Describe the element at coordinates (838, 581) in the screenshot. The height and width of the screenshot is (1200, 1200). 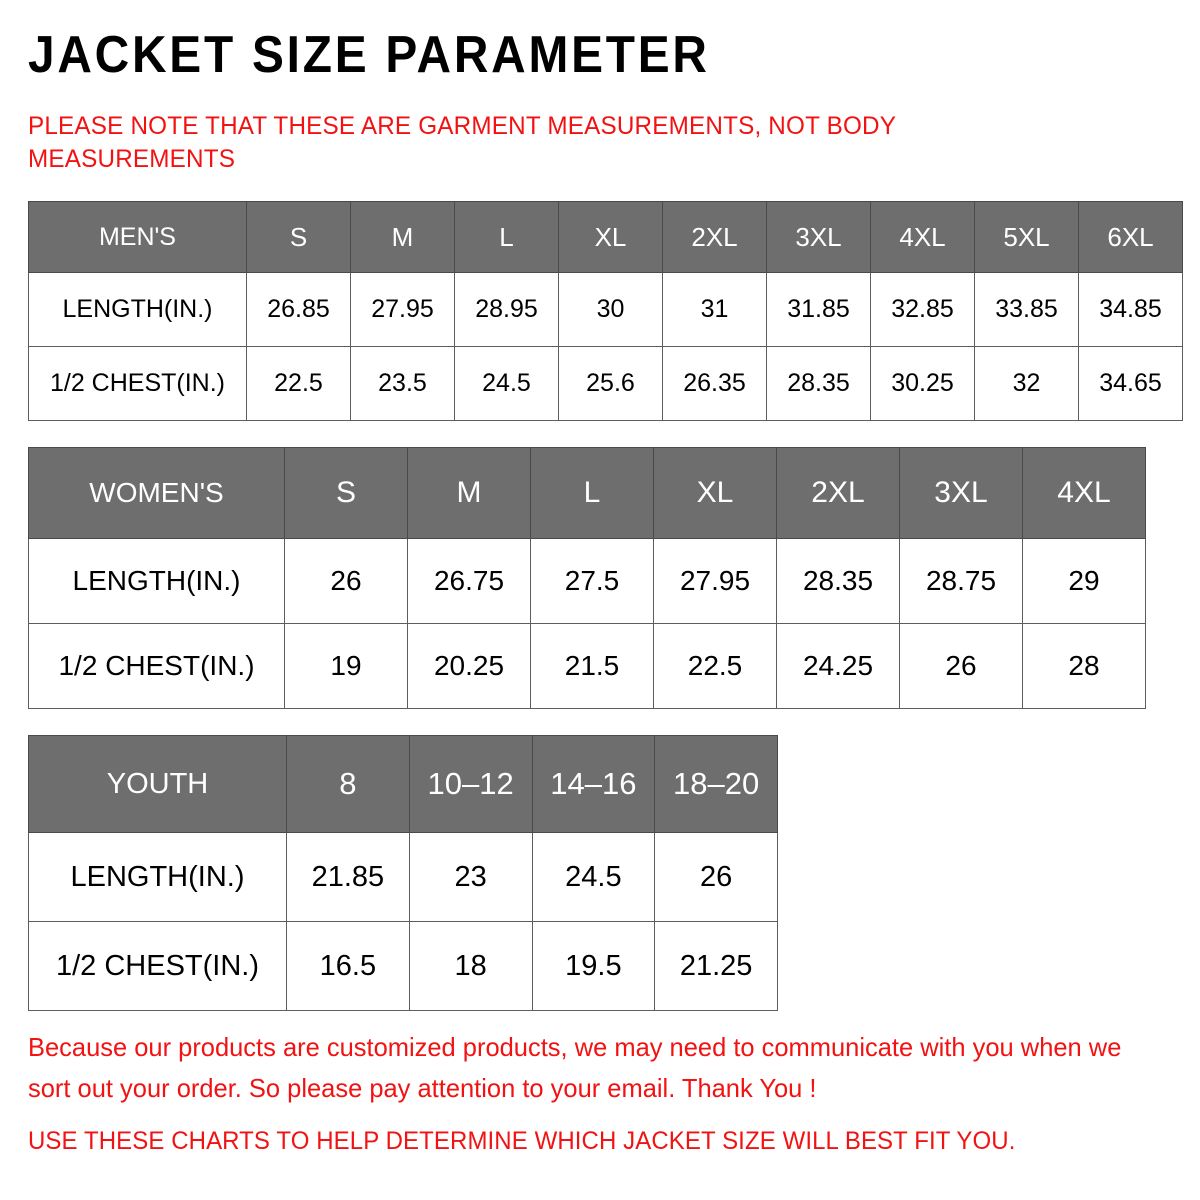
I see `womens-measurement-value: 28.35` at that location.